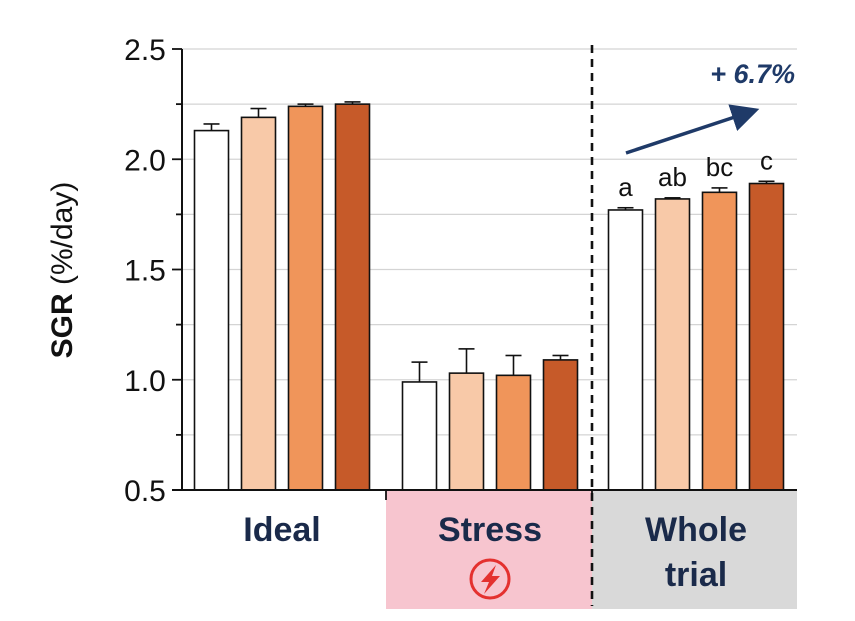 The height and width of the screenshot is (621, 855). What do you see at coordinates (766, 160) in the screenshot?
I see `significance-letter: c` at bounding box center [766, 160].